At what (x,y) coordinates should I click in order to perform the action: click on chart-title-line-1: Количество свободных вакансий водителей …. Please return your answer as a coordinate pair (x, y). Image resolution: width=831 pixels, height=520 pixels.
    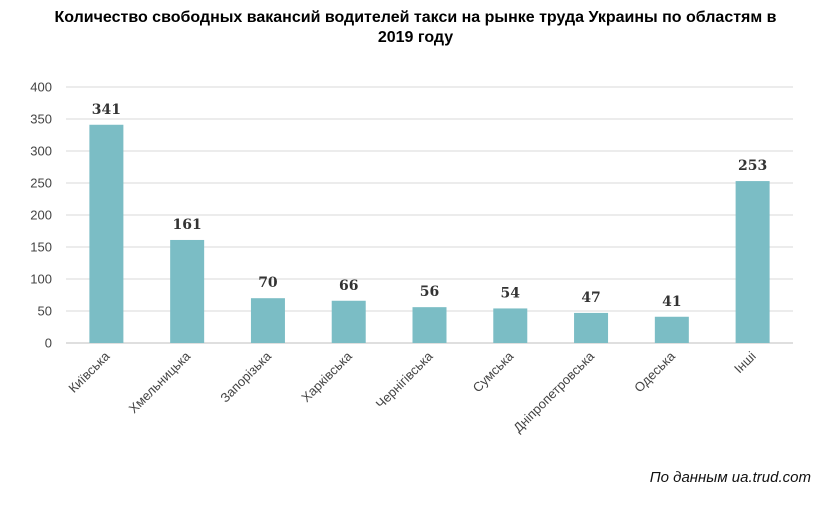
    Looking at the image, I should click on (415, 17).